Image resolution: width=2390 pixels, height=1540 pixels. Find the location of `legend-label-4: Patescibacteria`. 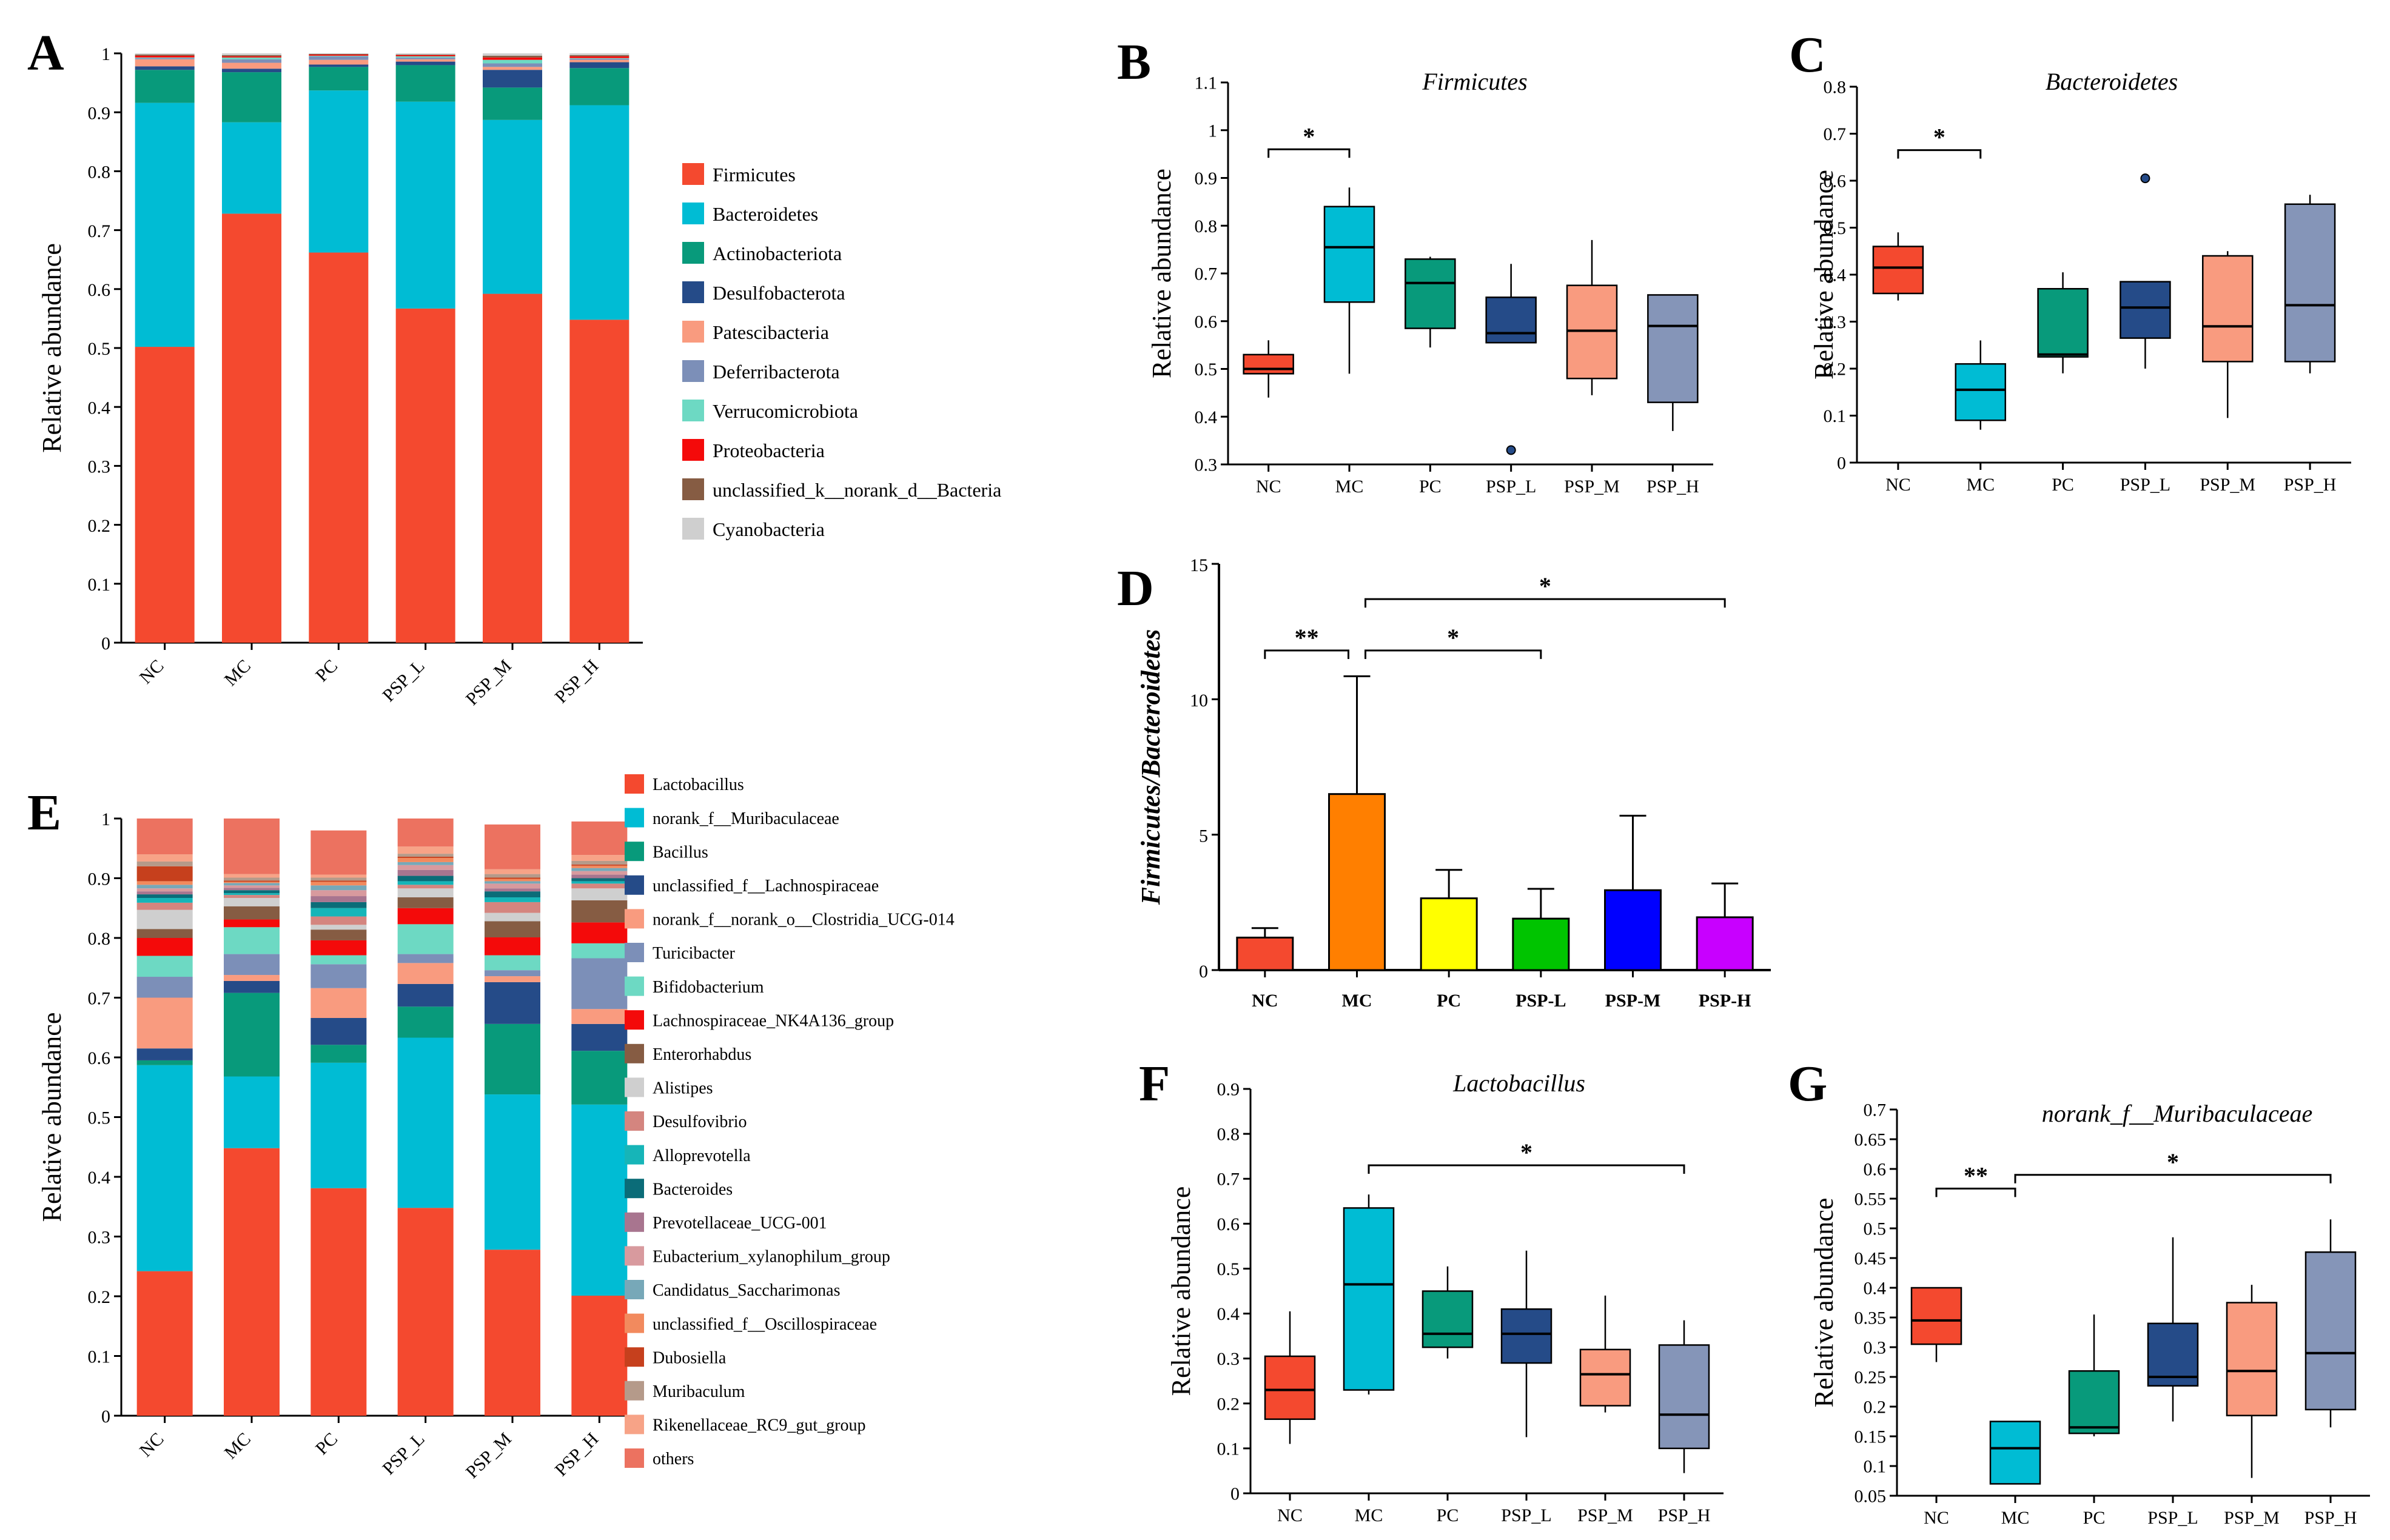

legend-label-4: Patescibacteria is located at coordinates (771, 332).